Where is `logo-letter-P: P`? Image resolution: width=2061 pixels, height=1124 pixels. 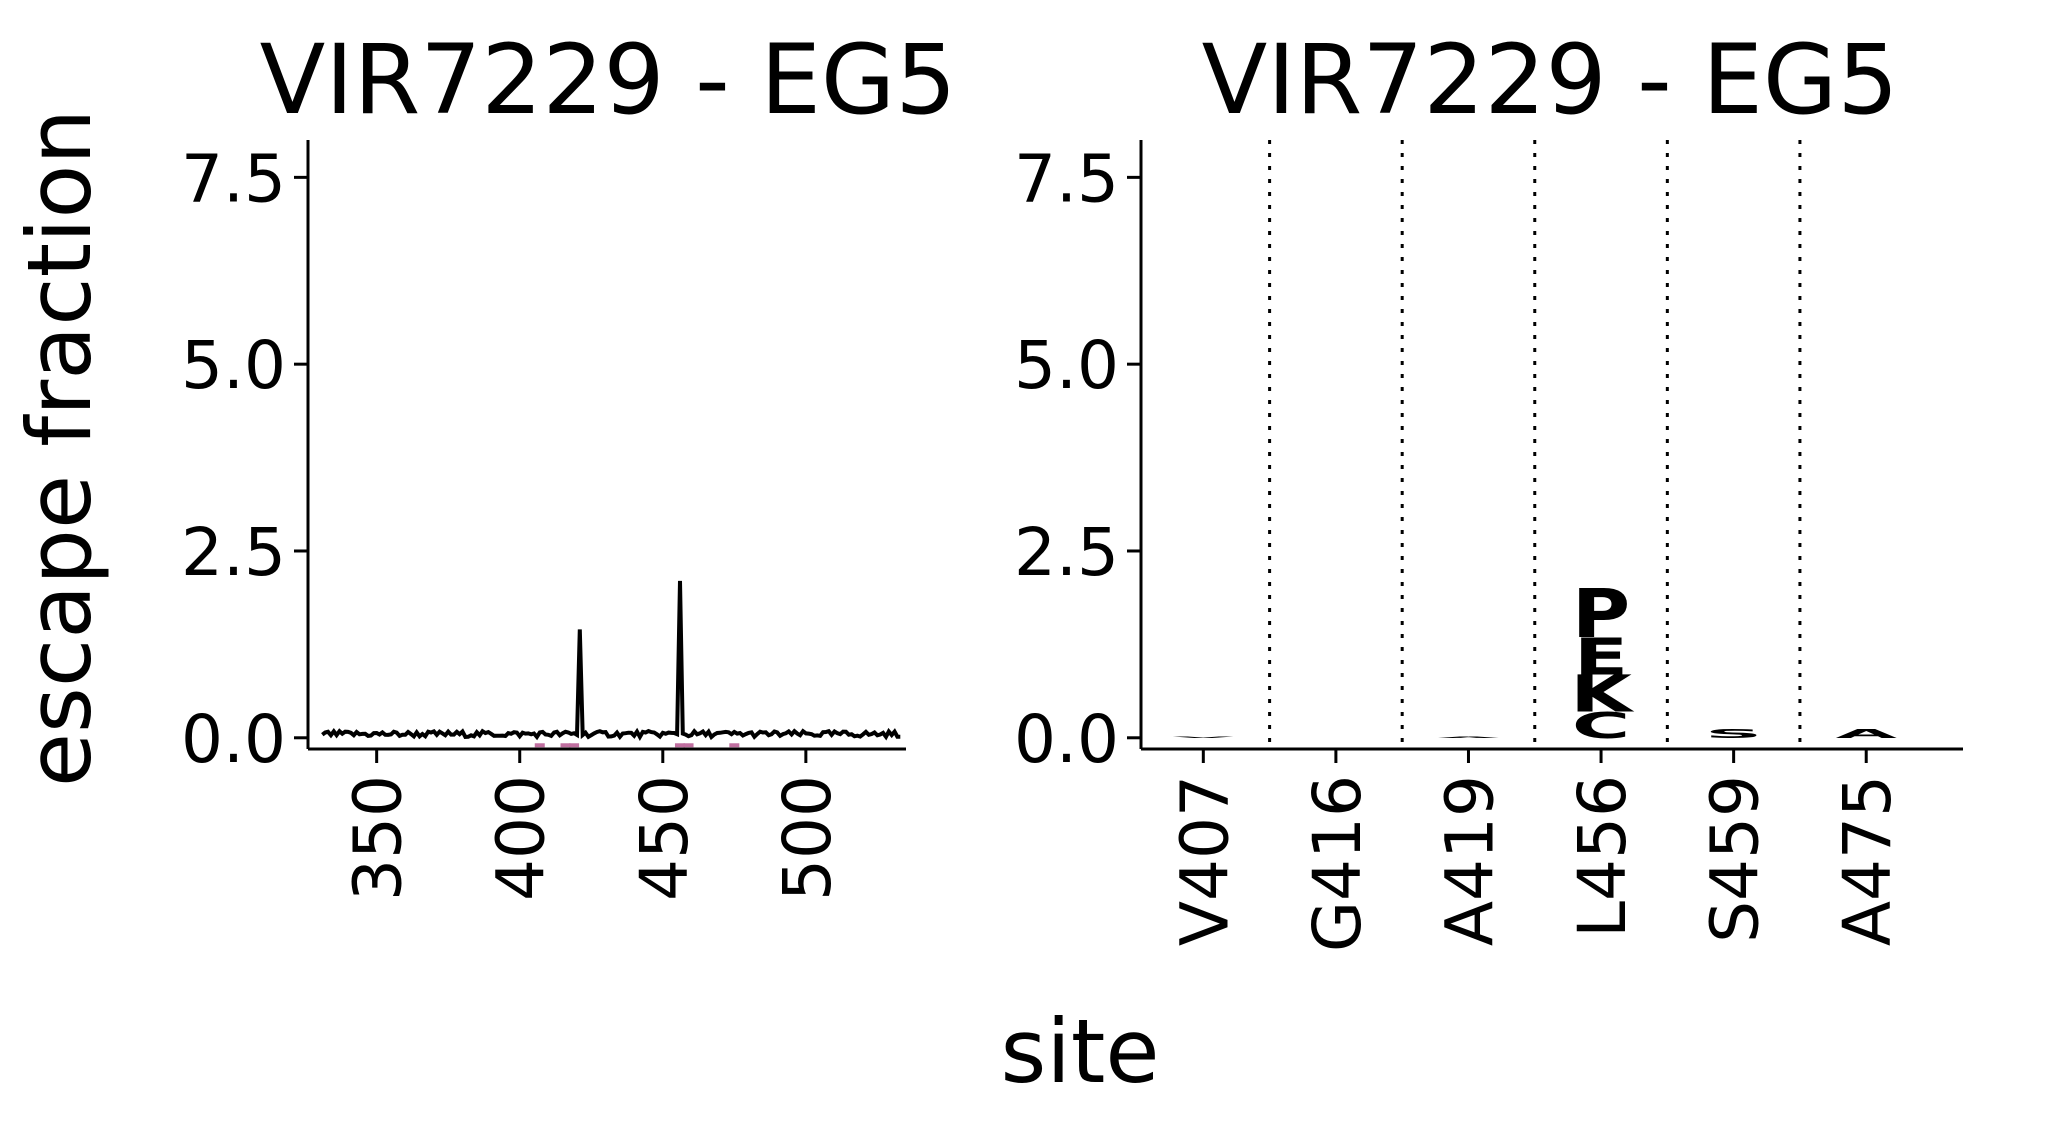 logo-letter-P: P is located at coordinates (1601, 614).